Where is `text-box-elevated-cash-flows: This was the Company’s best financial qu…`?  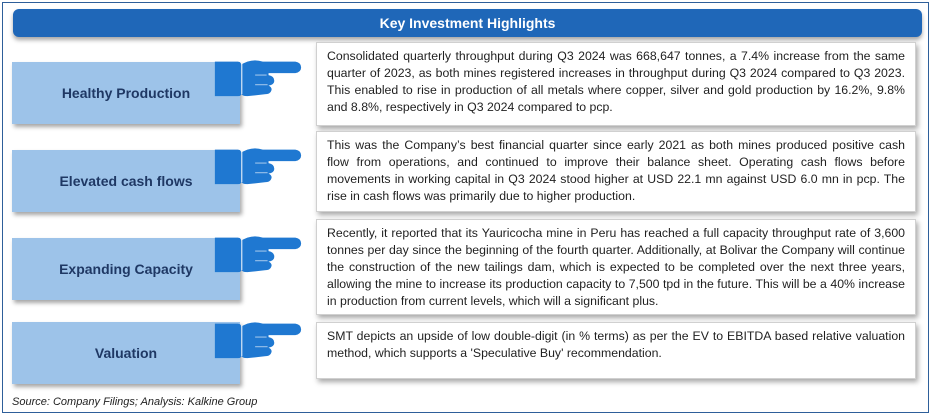 text-box-elevated-cash-flows: This was the Company’s best financial qu… is located at coordinates (616, 171).